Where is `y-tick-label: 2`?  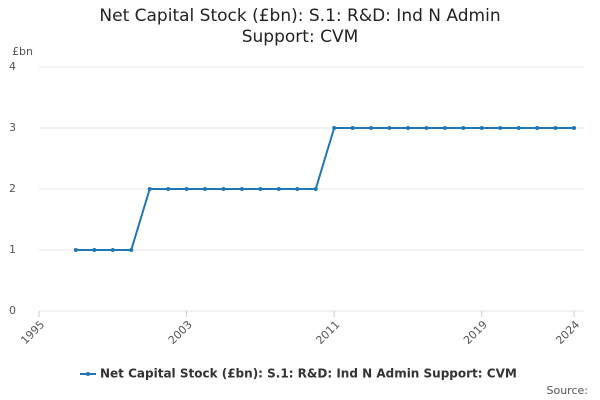
y-tick-label: 2 is located at coordinates (12, 188).